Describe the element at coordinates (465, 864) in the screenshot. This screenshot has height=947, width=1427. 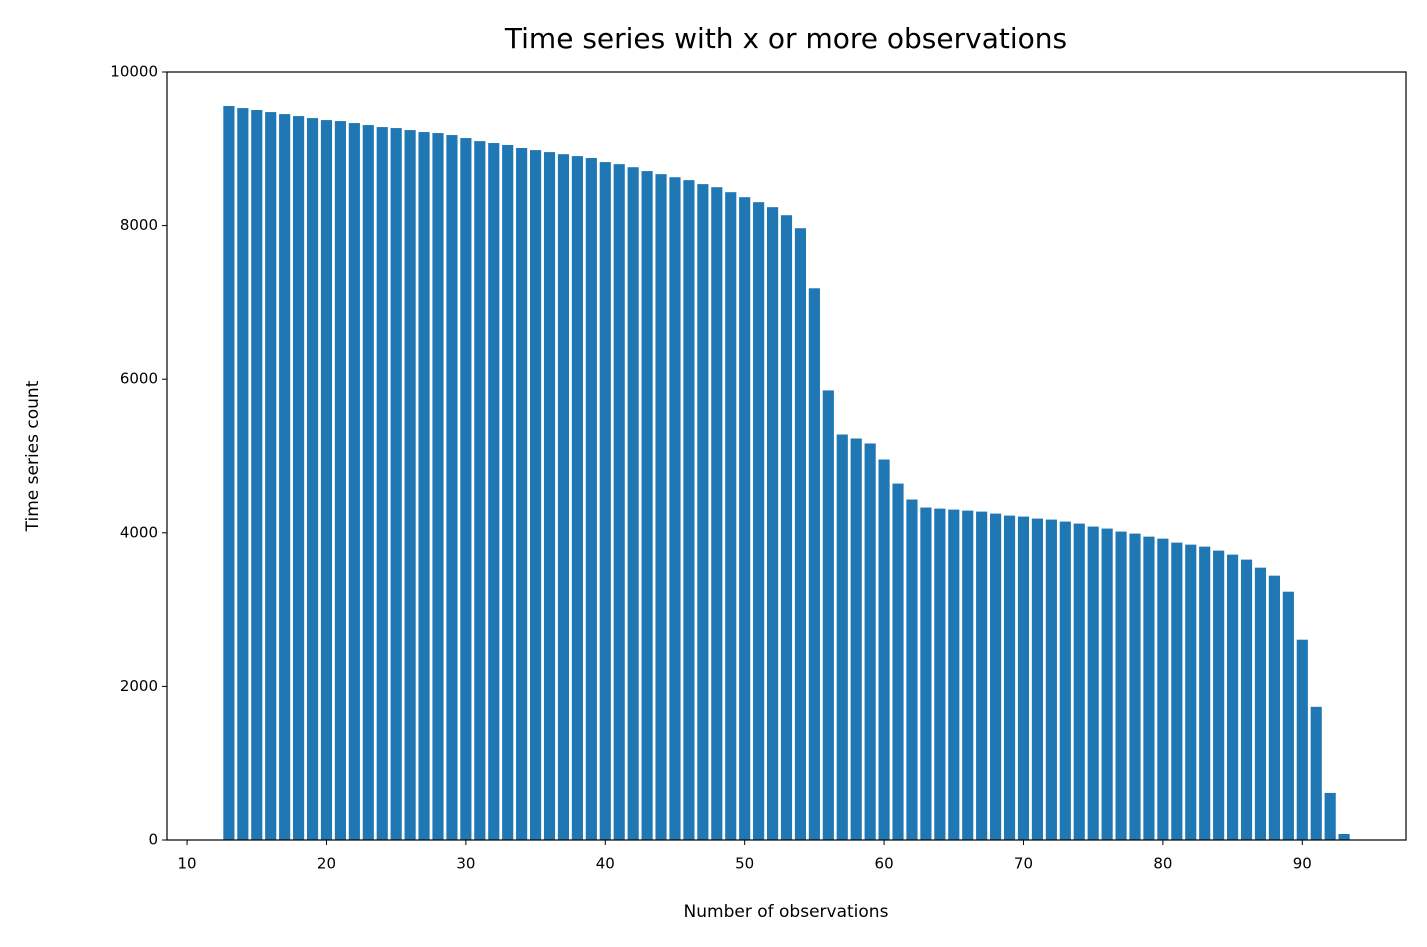
I see `x-tick-label: 30` at that location.